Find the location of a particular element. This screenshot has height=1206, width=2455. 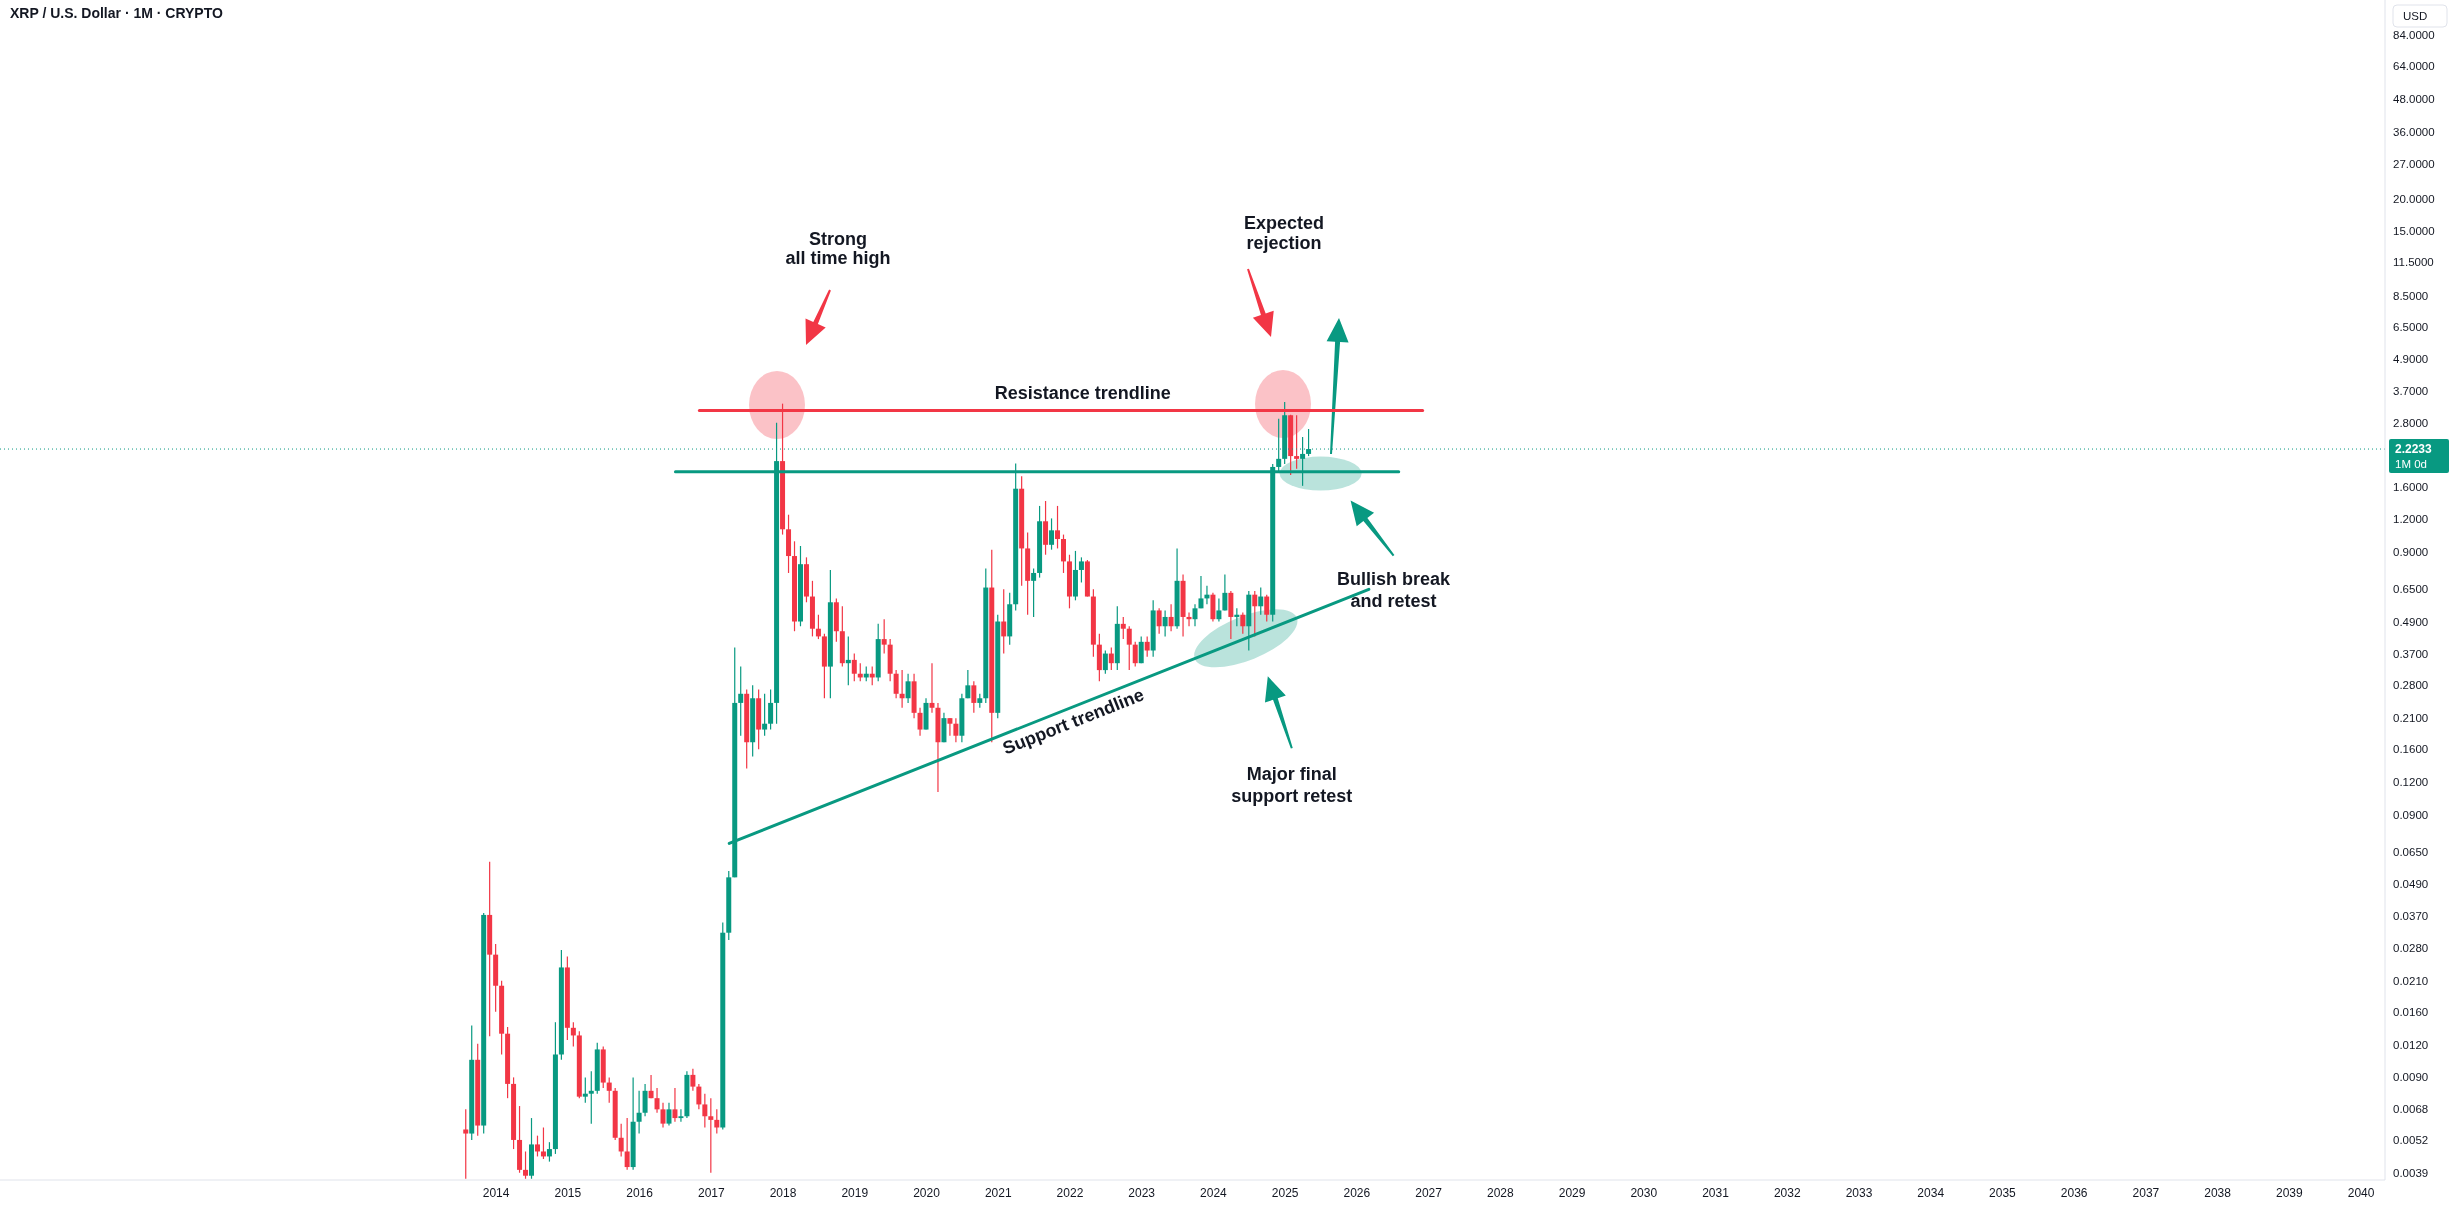

y-tick-label: 0.1600 is located at coordinates (2411, 749).